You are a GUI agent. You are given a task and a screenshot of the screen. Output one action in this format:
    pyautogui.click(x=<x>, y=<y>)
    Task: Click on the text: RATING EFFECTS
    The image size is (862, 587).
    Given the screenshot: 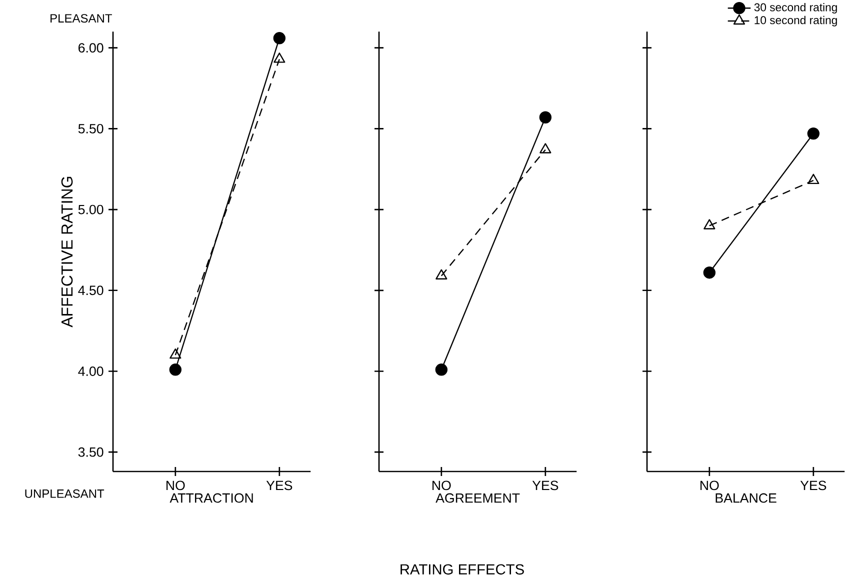 What is the action you would take?
    pyautogui.click(x=462, y=569)
    